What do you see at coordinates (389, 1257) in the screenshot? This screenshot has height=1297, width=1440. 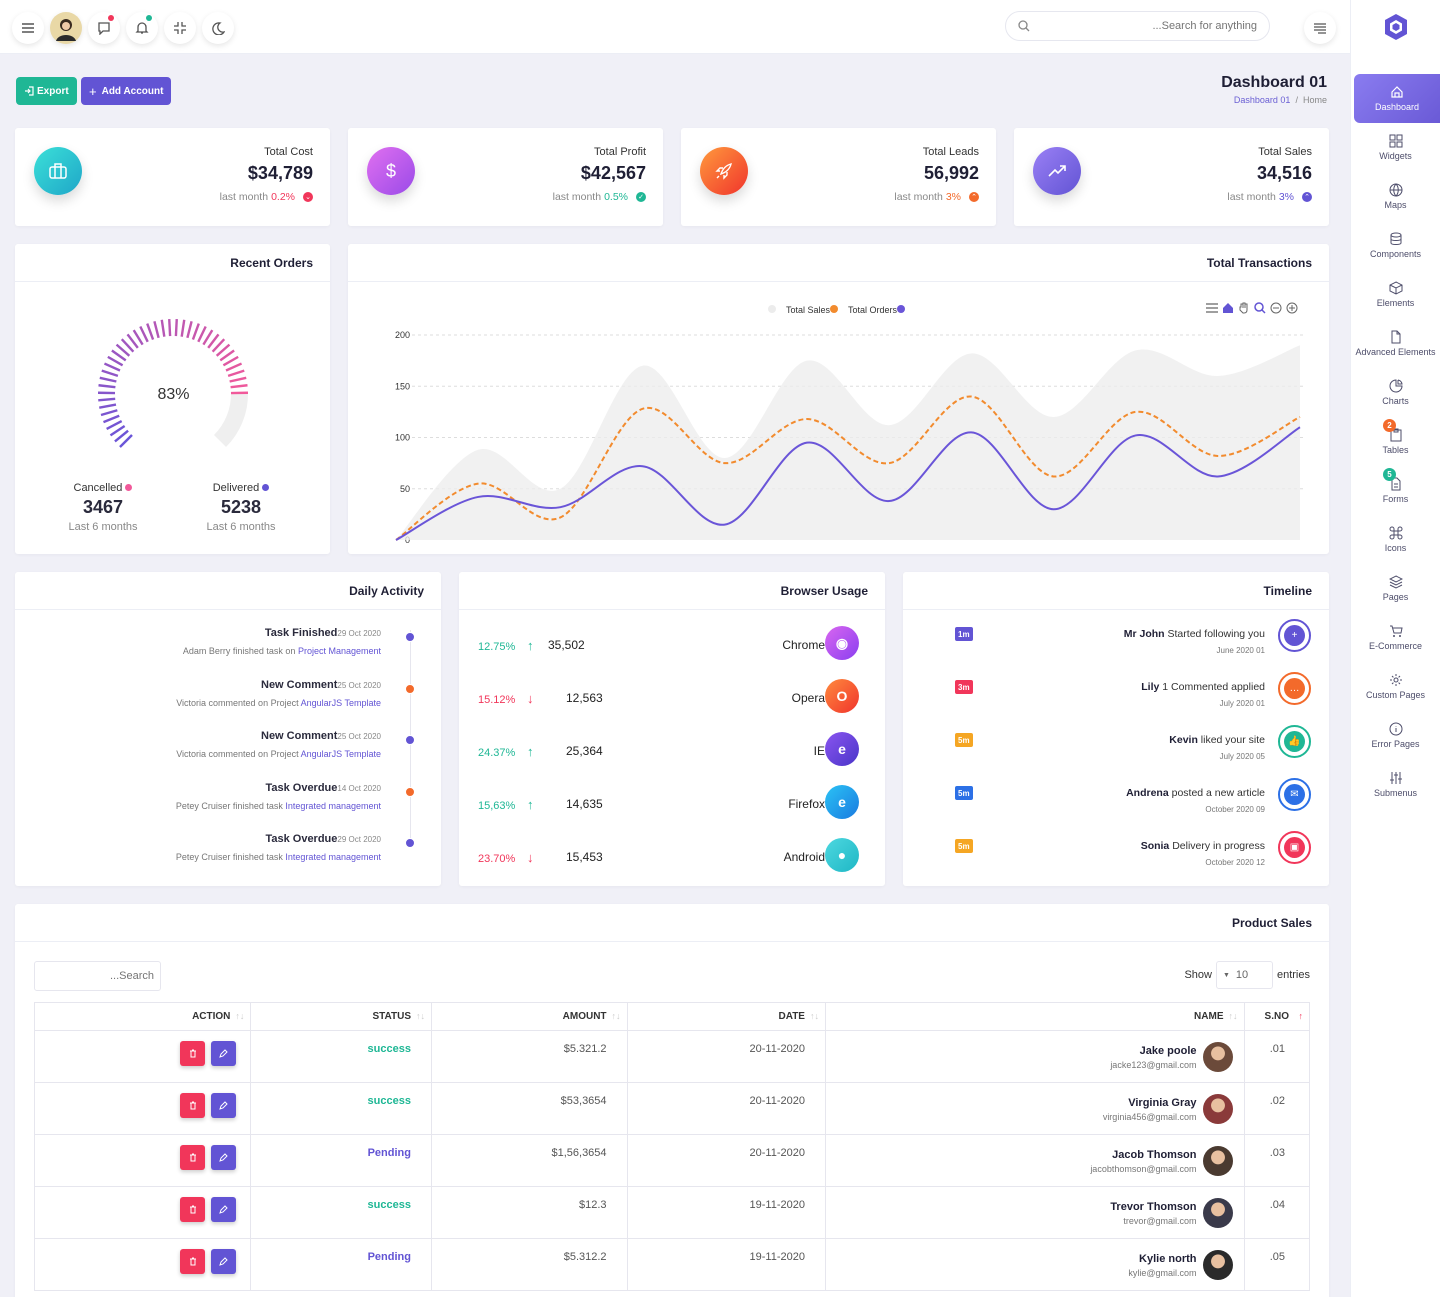 I see `status-badge: Pending` at bounding box center [389, 1257].